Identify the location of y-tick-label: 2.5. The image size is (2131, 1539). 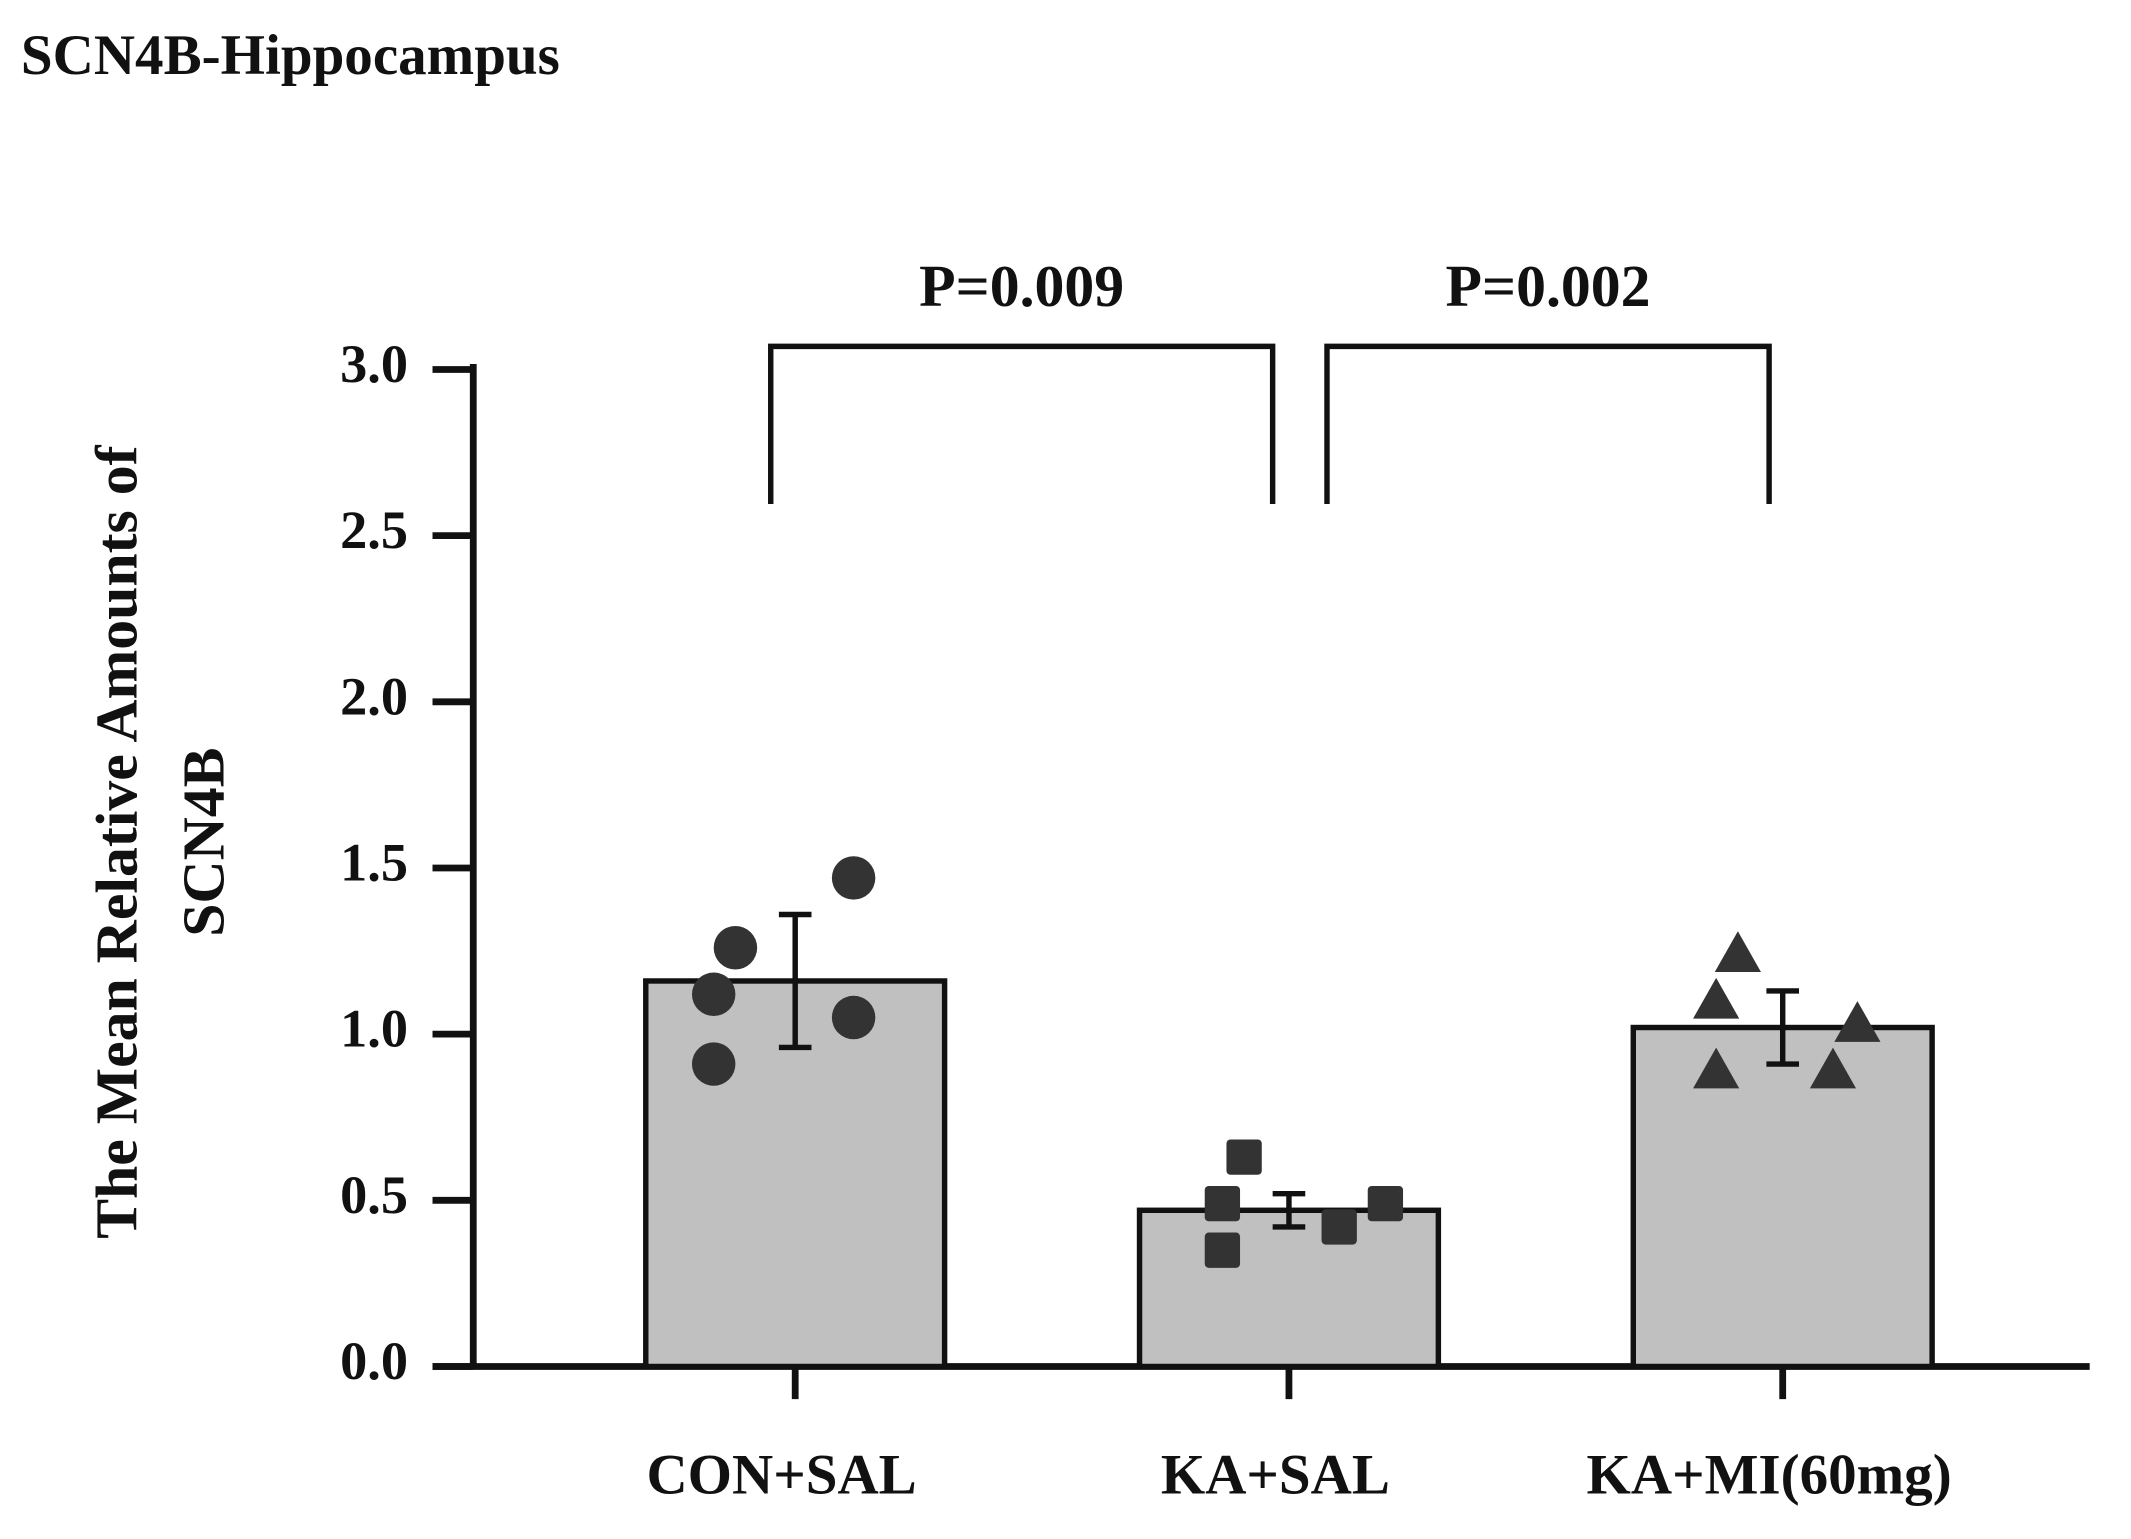
(374, 530).